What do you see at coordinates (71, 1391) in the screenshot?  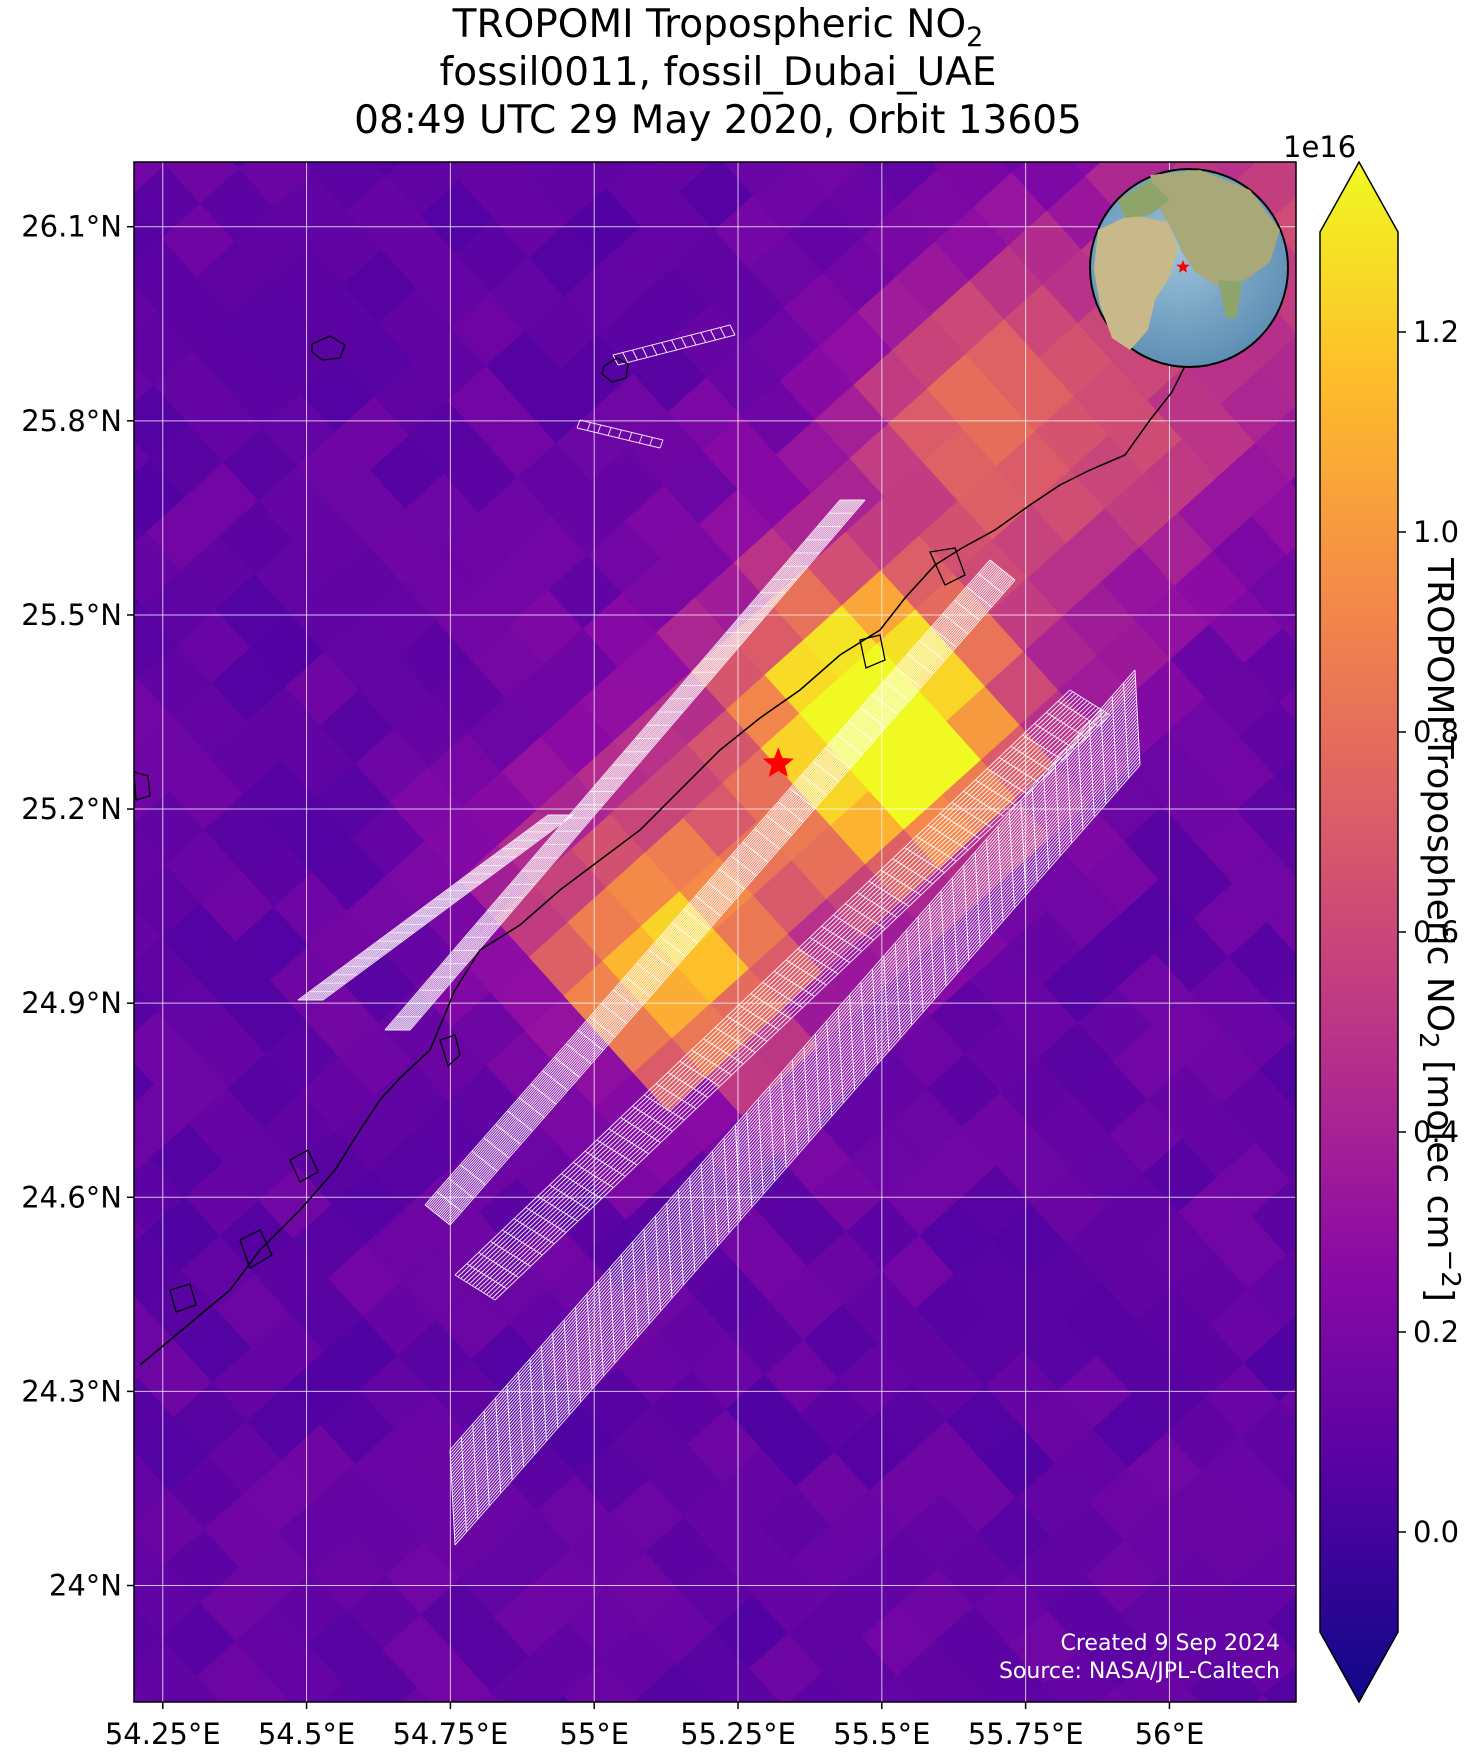 I see `y-tick-label: 24.3°N` at bounding box center [71, 1391].